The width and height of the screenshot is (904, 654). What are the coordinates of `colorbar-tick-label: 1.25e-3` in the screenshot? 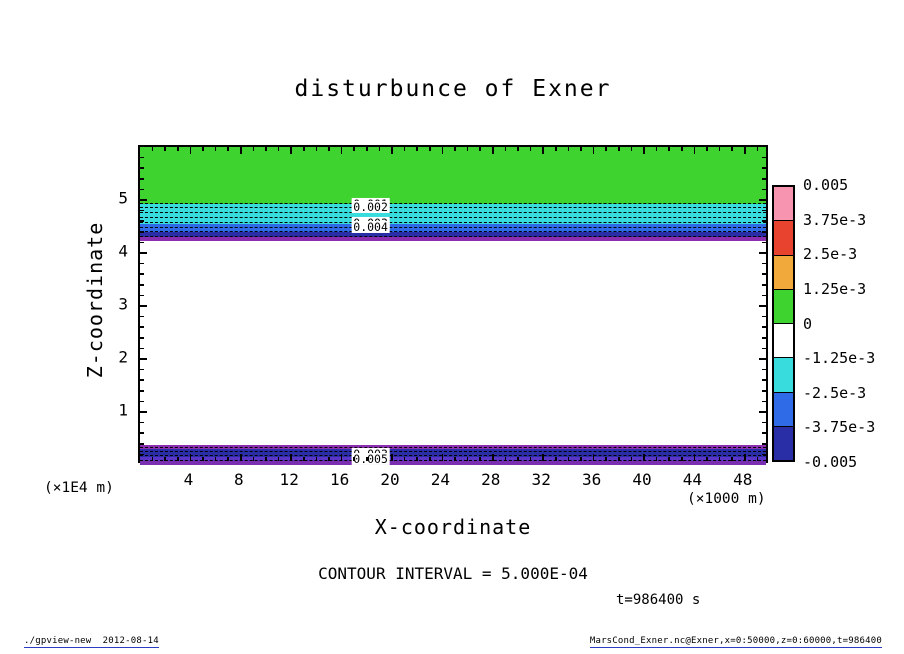 It's located at (835, 288).